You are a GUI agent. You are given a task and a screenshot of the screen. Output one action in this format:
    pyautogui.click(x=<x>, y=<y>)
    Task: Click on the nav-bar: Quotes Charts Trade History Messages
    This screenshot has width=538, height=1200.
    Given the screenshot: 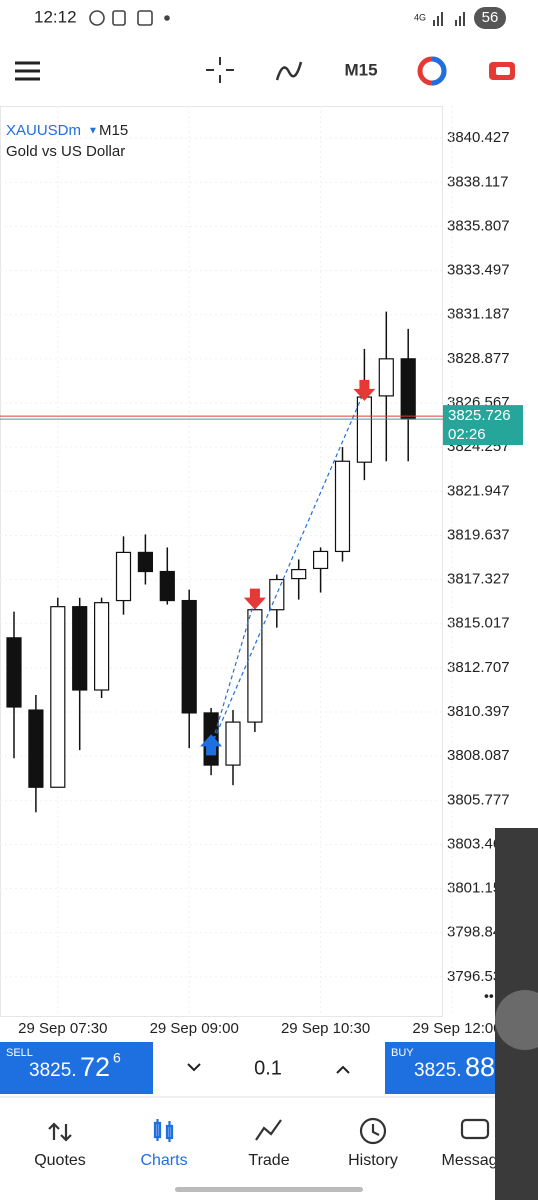 What is the action you would take?
    pyautogui.click(x=274, y=1160)
    